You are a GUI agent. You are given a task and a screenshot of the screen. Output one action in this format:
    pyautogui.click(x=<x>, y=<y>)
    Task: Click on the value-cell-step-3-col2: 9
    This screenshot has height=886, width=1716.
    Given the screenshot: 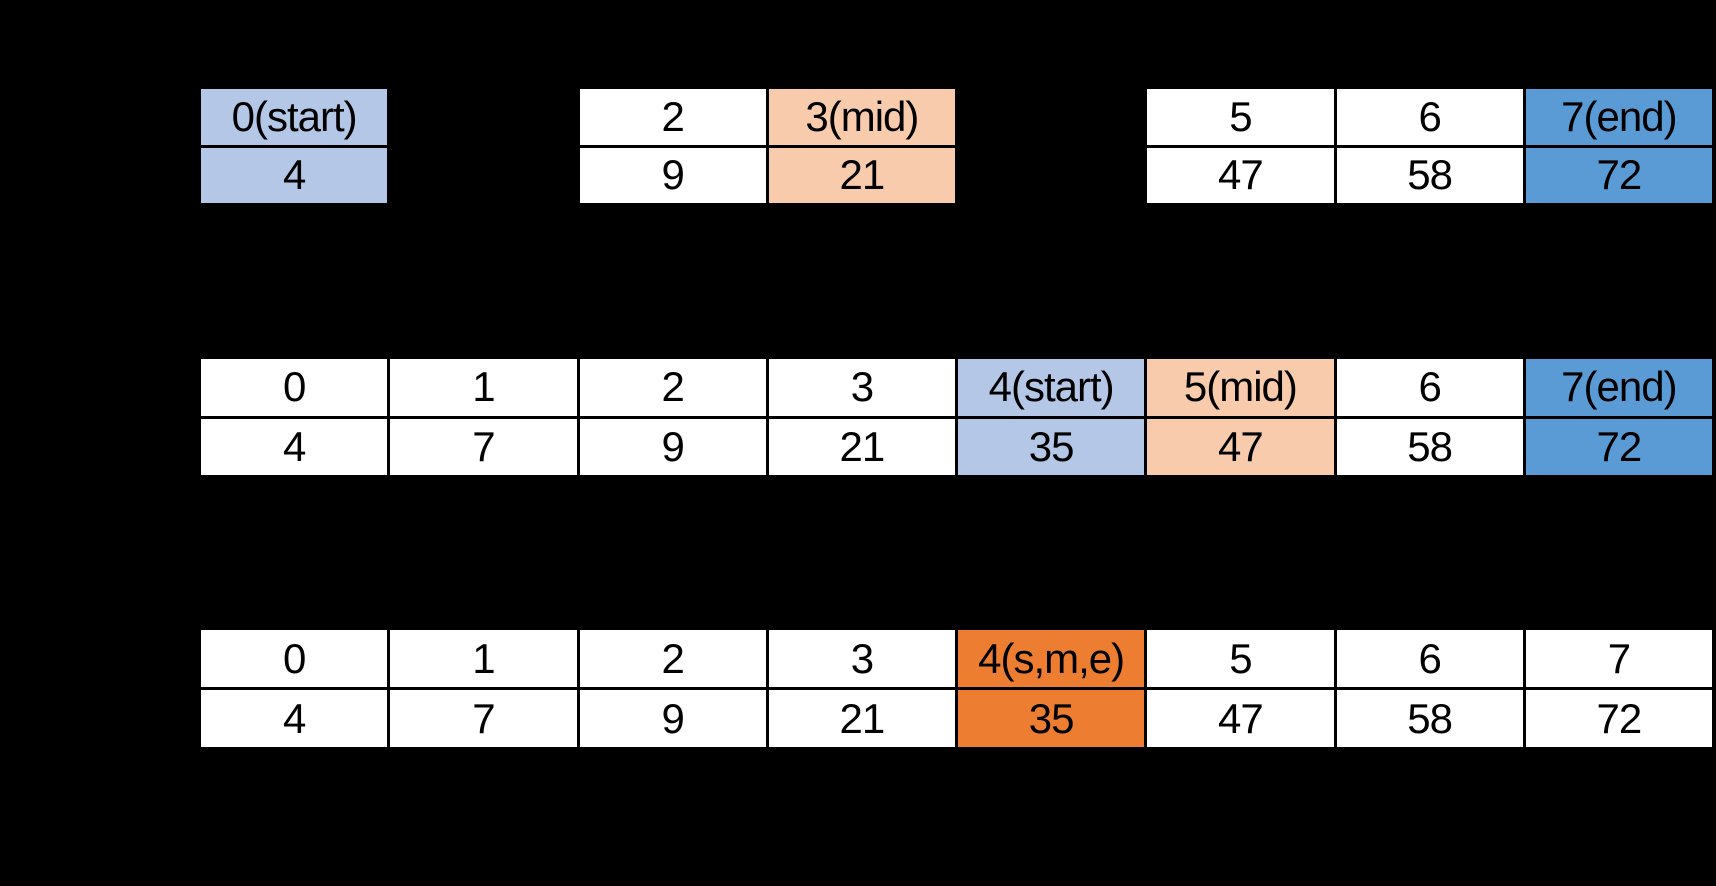 What is the action you would take?
    pyautogui.click(x=672, y=718)
    